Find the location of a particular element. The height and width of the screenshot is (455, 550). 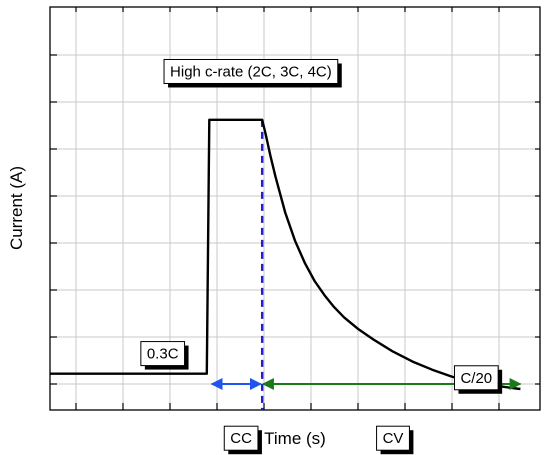

label-cc: CC is located at coordinates (242, 440).